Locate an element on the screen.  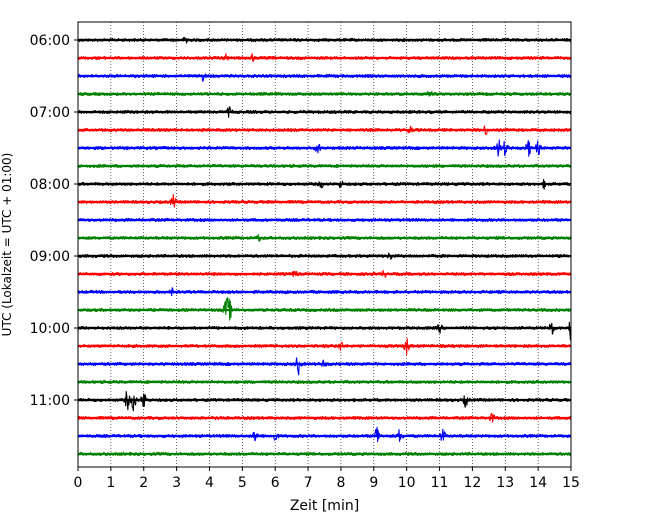
y-tick-label: 06:00 is located at coordinates (50, 41).